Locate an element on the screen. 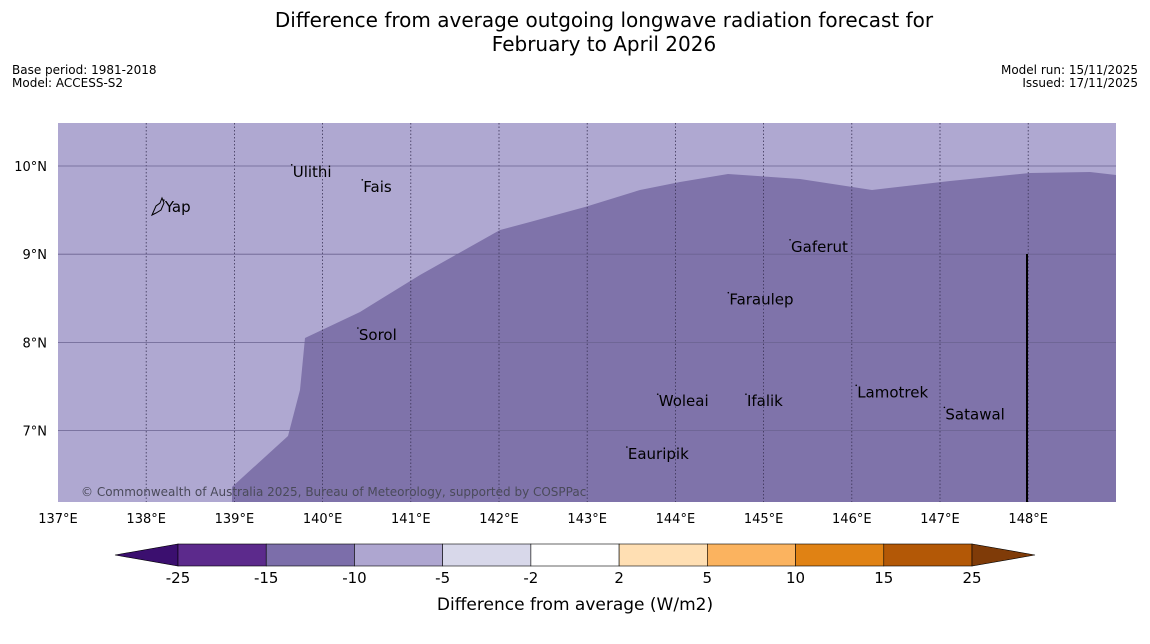 The width and height of the screenshot is (1150, 644). colorbar-extend-high is located at coordinates (1003, 555).